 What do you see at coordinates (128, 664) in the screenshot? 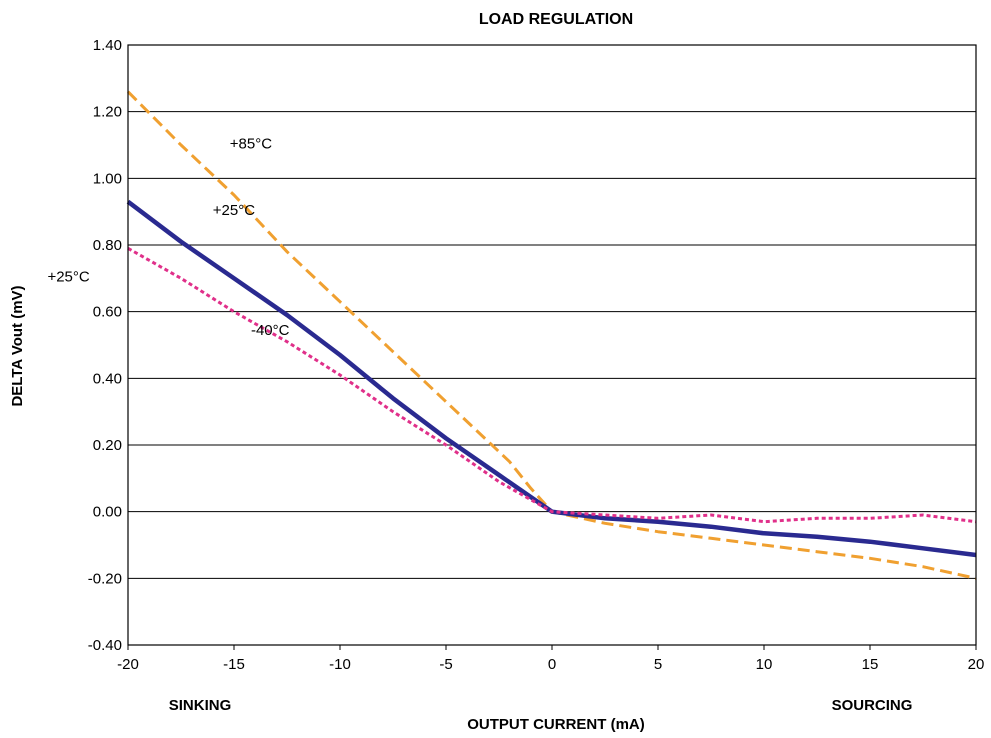
I see `x-tick-label: -20` at bounding box center [128, 664].